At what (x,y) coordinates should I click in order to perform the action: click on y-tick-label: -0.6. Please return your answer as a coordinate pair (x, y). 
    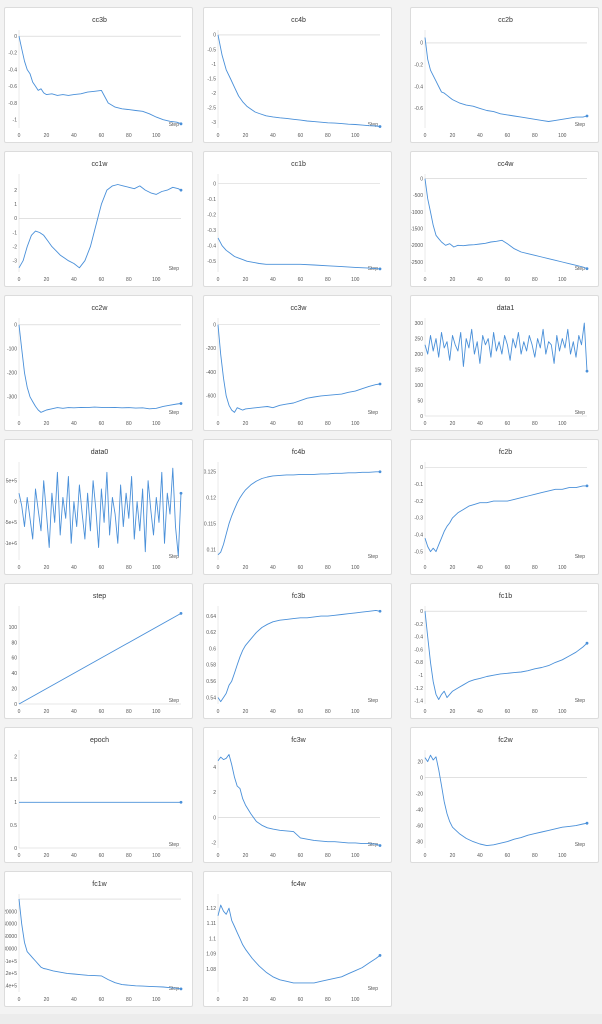
    Looking at the image, I should click on (418, 650).